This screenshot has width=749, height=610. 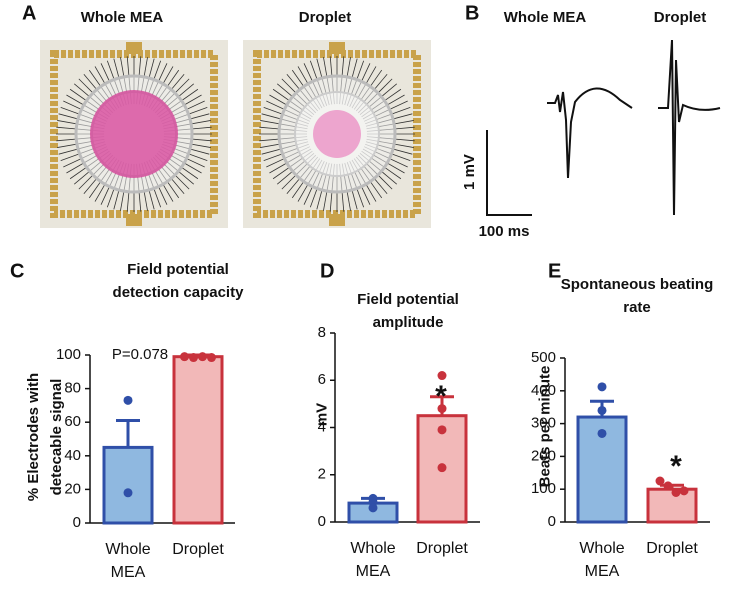 I want to click on y-tick-label: 2, so click(x=322, y=474).